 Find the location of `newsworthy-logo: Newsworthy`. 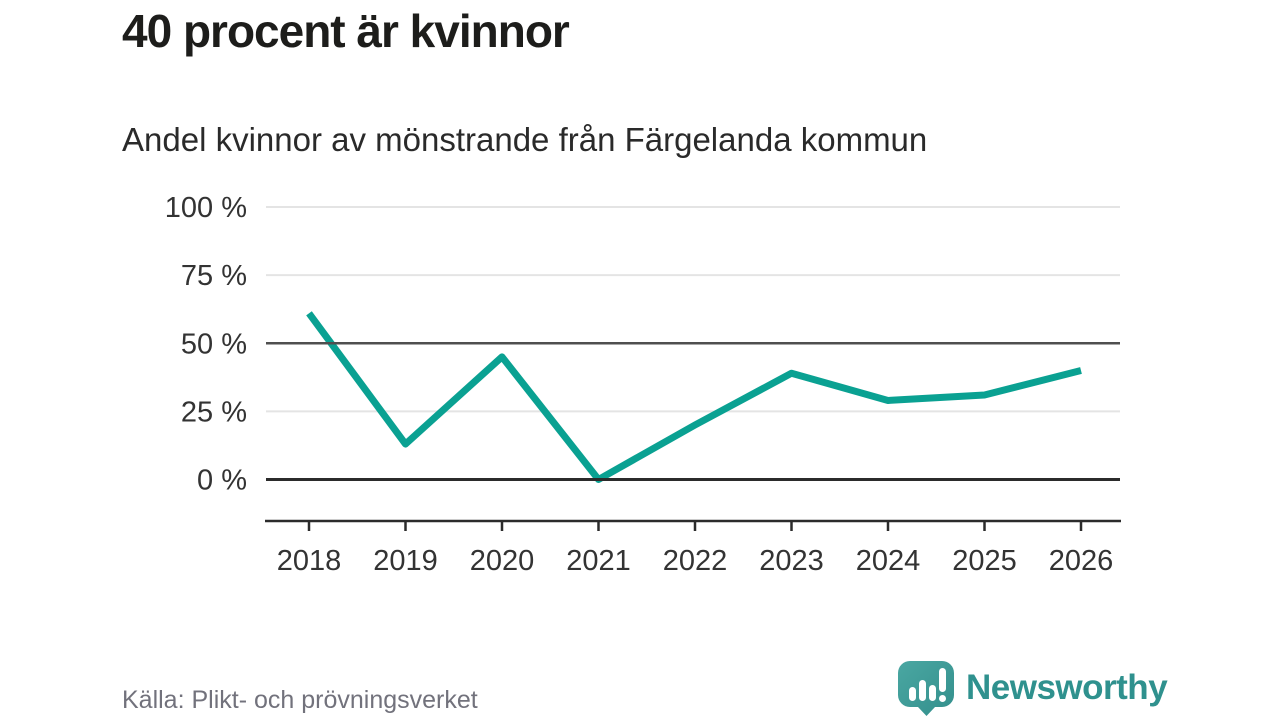

newsworthy-logo: Newsworthy is located at coordinates (1032, 688).